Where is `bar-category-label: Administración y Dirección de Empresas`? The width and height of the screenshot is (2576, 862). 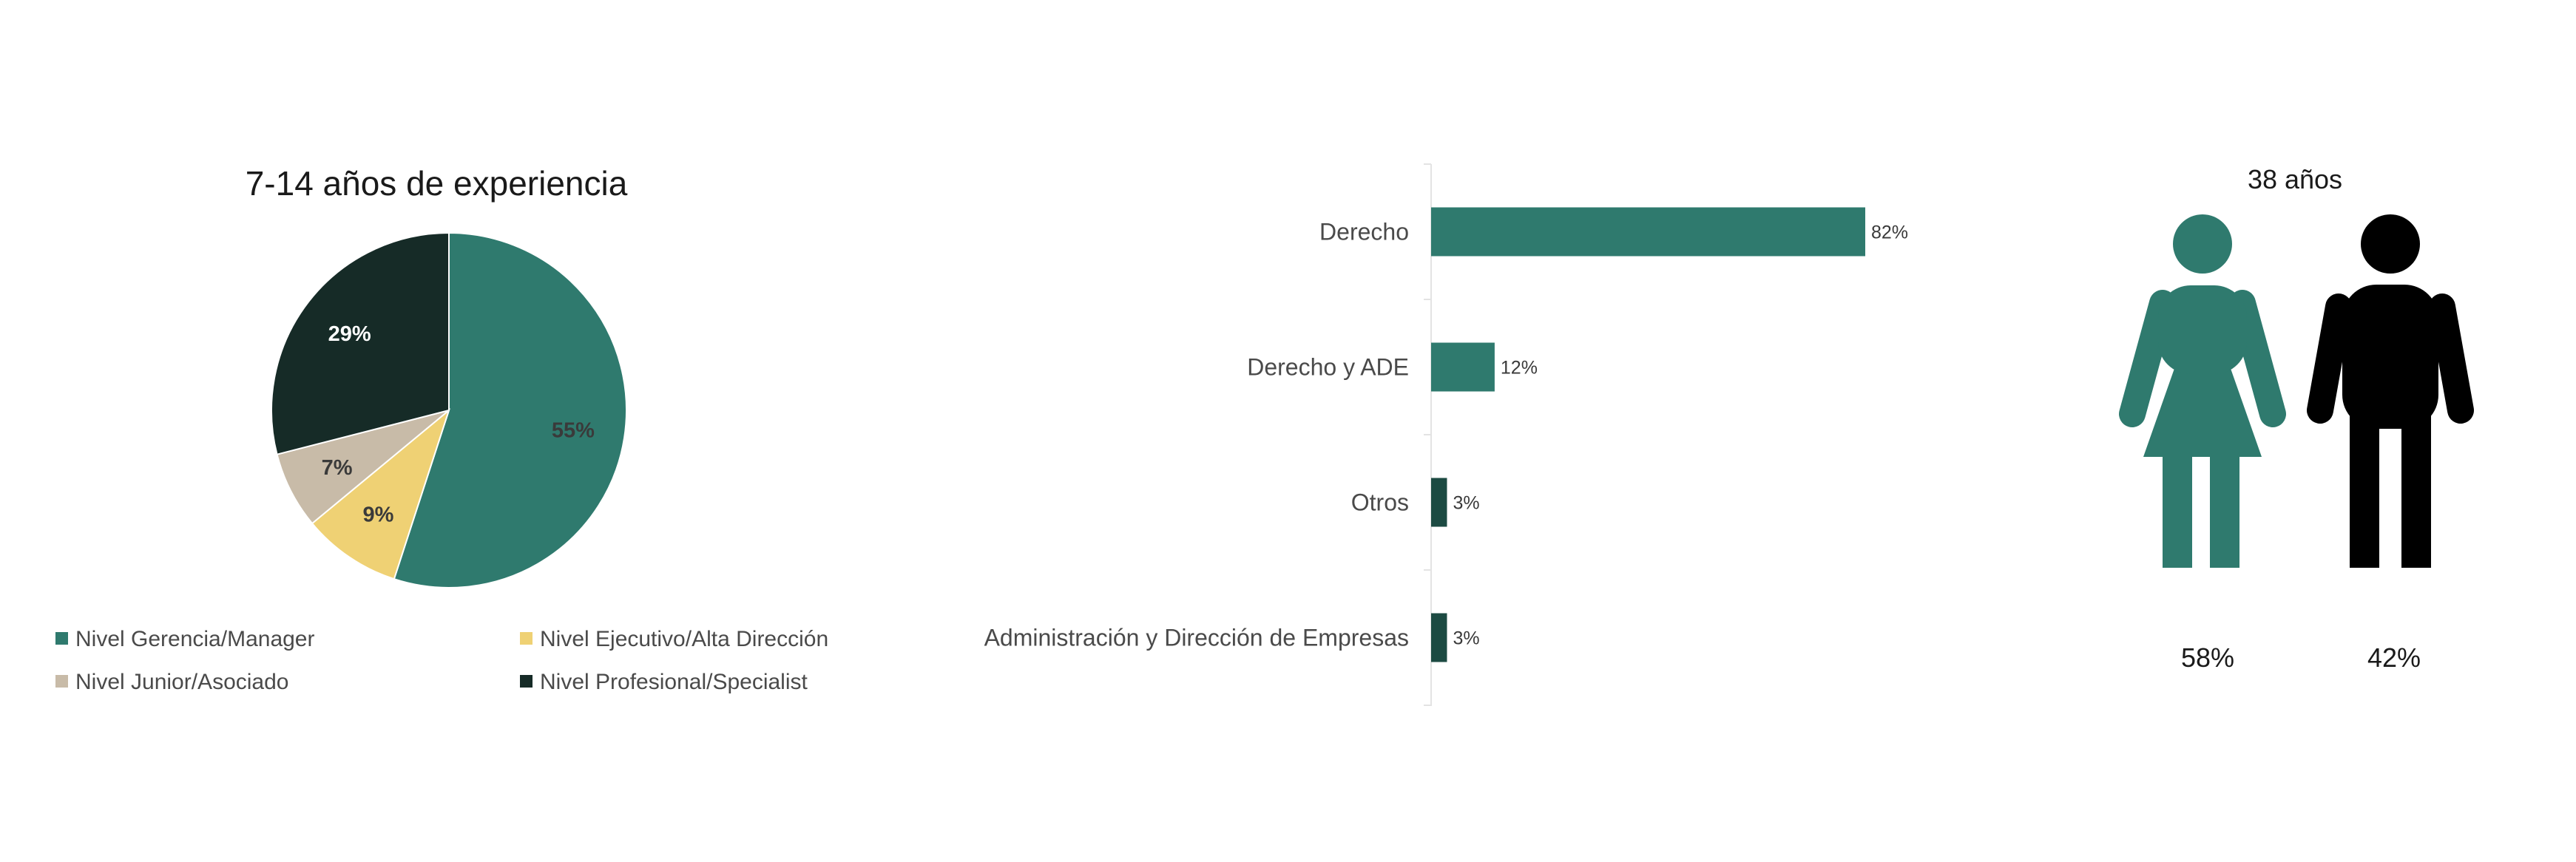
bar-category-label: Administración y Dirección de Empresas is located at coordinates (1196, 638).